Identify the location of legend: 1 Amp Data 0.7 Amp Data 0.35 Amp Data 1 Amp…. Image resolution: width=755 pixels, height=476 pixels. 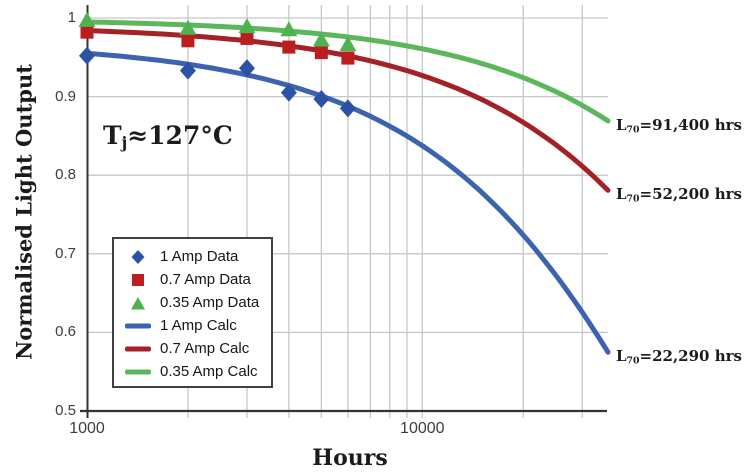
(192, 312).